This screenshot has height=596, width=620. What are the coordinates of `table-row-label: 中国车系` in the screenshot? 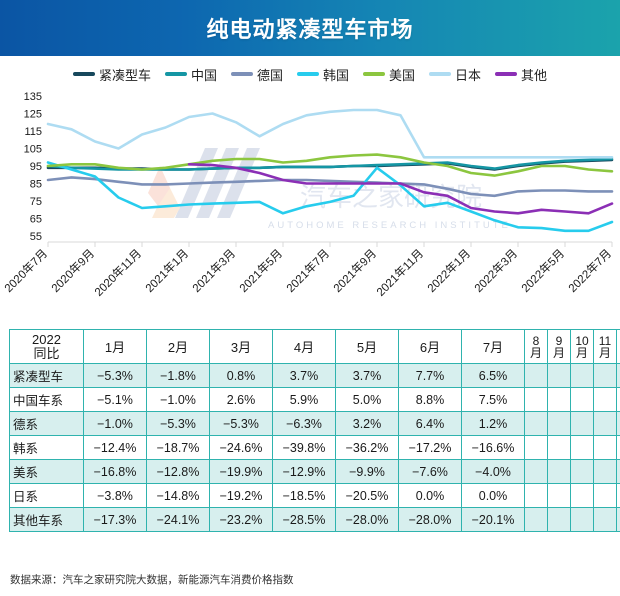 It's located at (46, 399).